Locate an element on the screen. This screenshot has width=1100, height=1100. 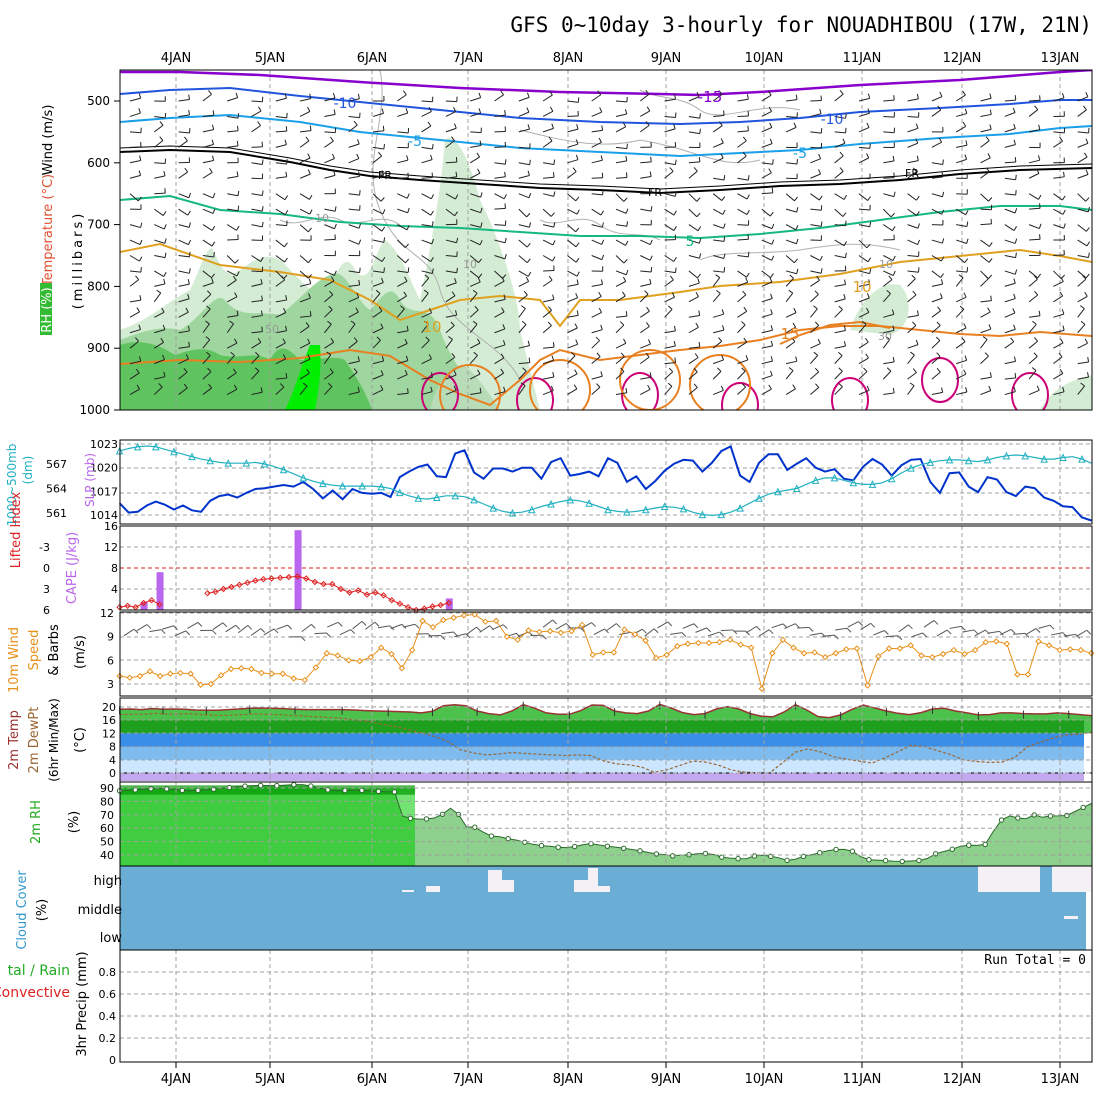
lifted-index-axis-label: Lifted Index is located at coordinates (16, 529).